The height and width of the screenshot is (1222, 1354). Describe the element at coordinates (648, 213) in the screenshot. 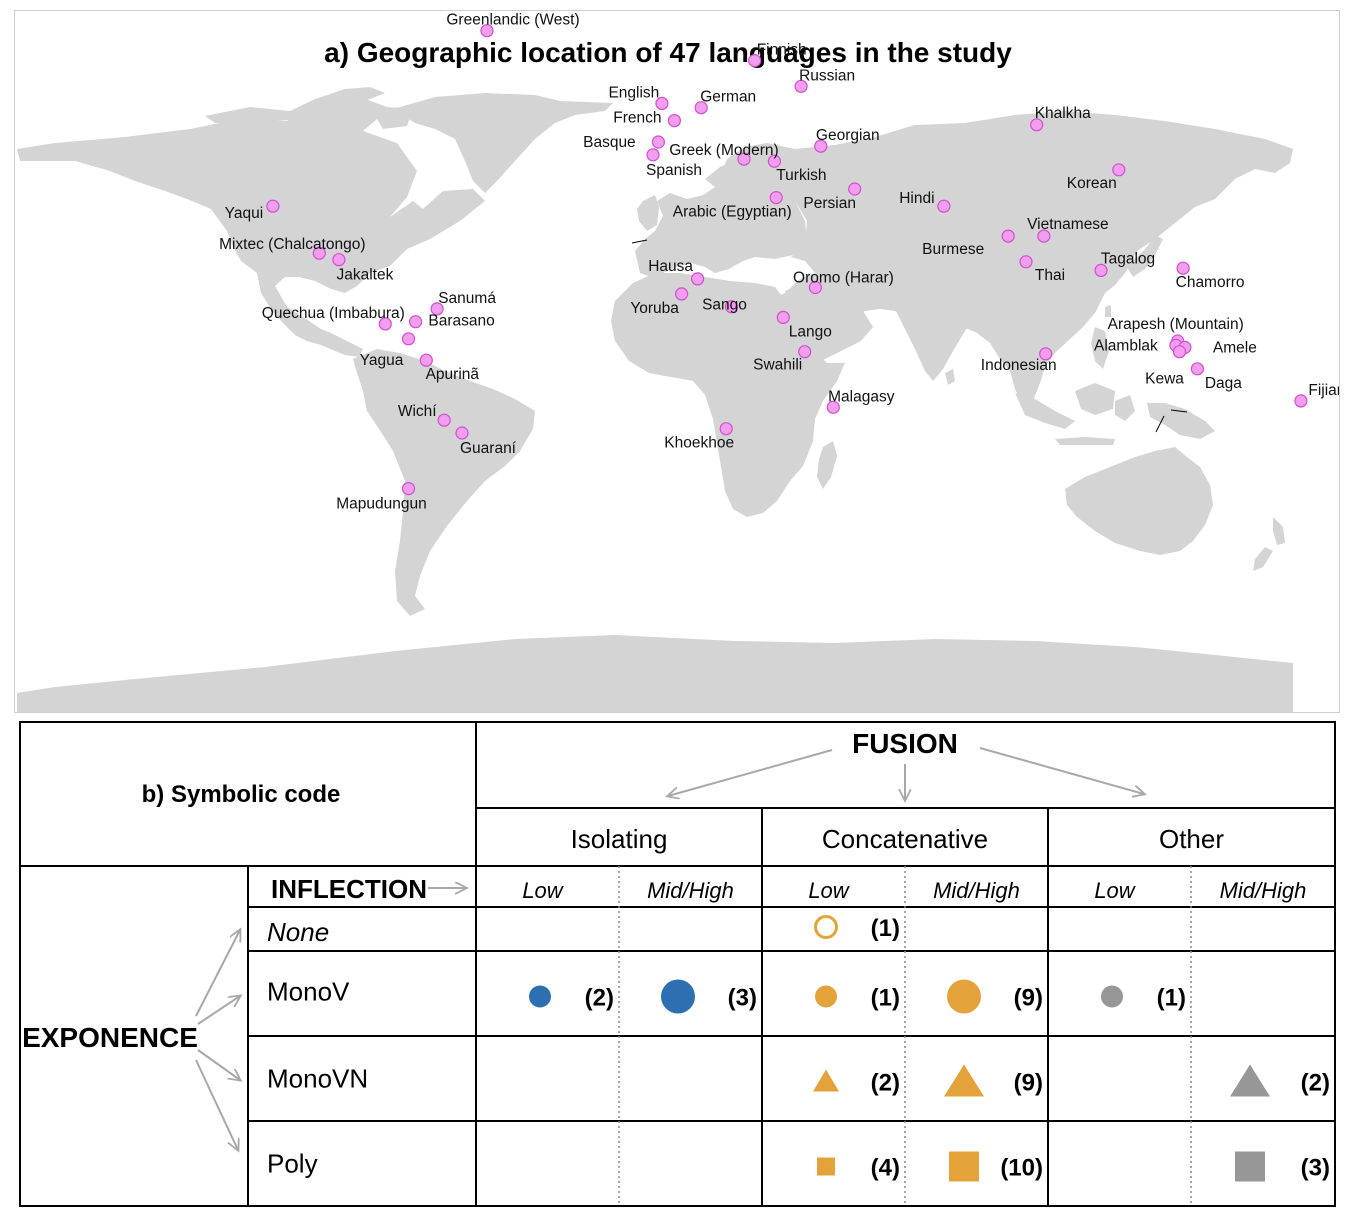

I see `british-isles-shape` at that location.